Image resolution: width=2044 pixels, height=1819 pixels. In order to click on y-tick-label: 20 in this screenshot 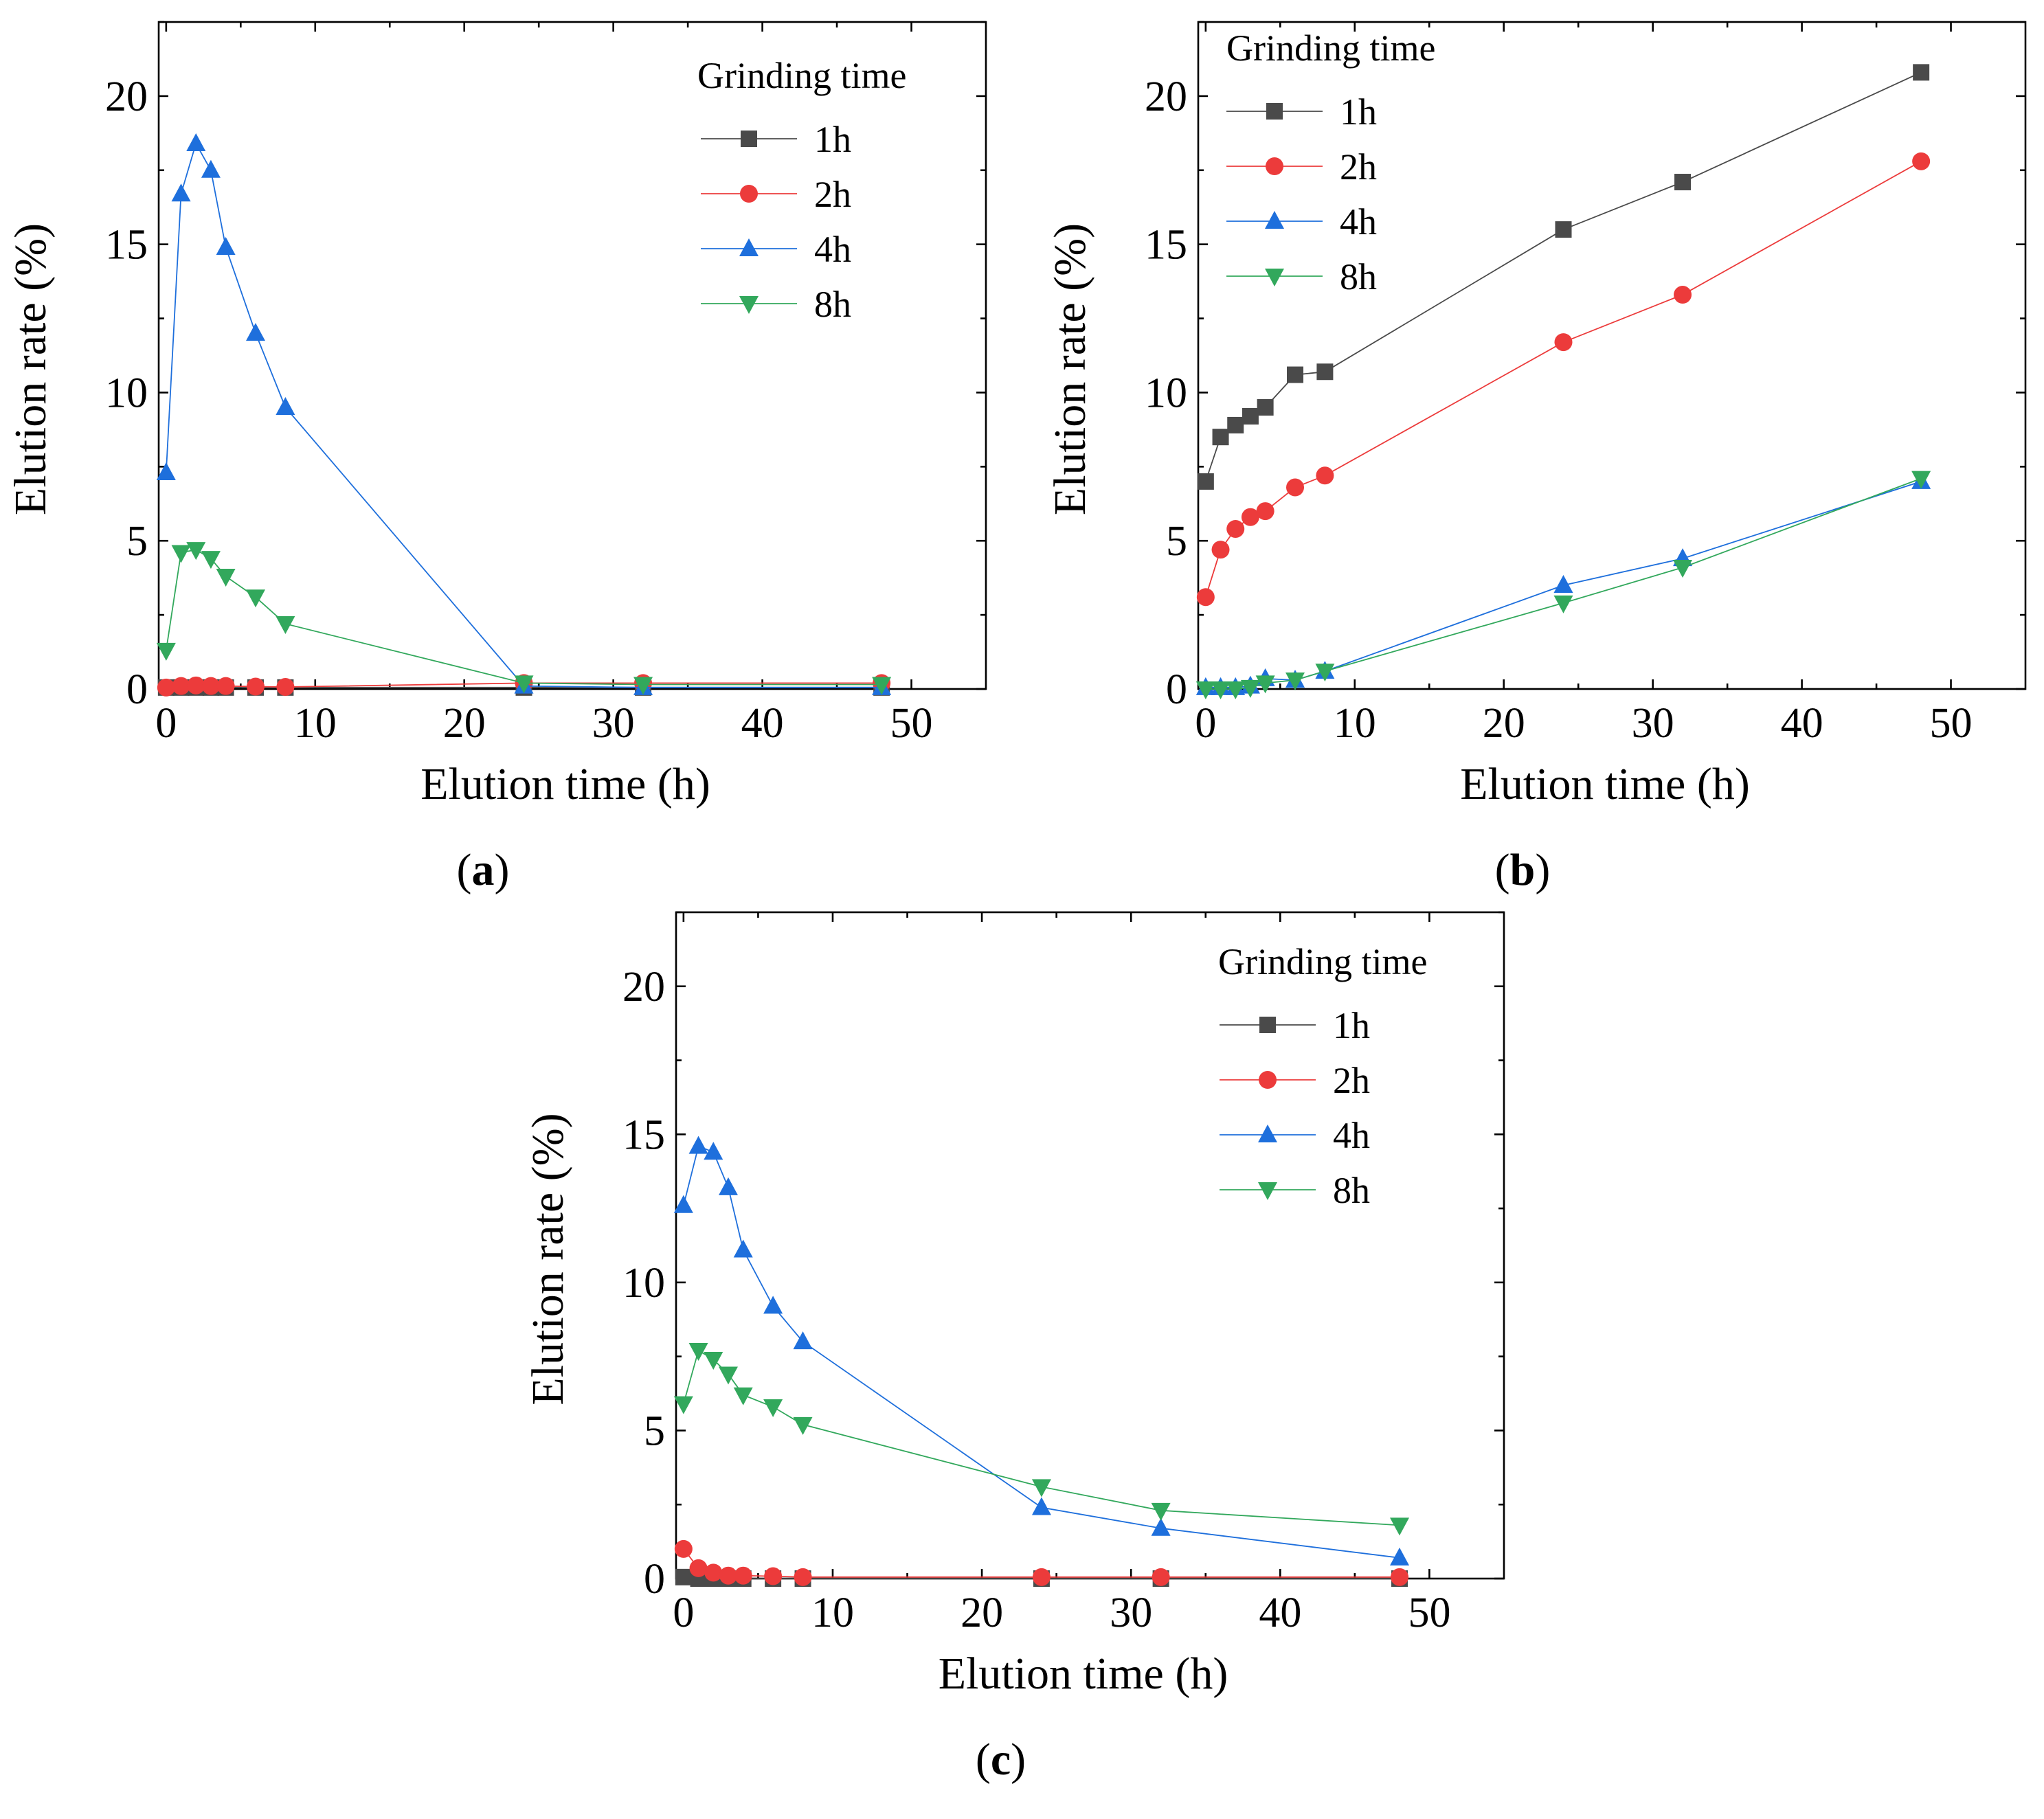, I will do `click(1166, 97)`.